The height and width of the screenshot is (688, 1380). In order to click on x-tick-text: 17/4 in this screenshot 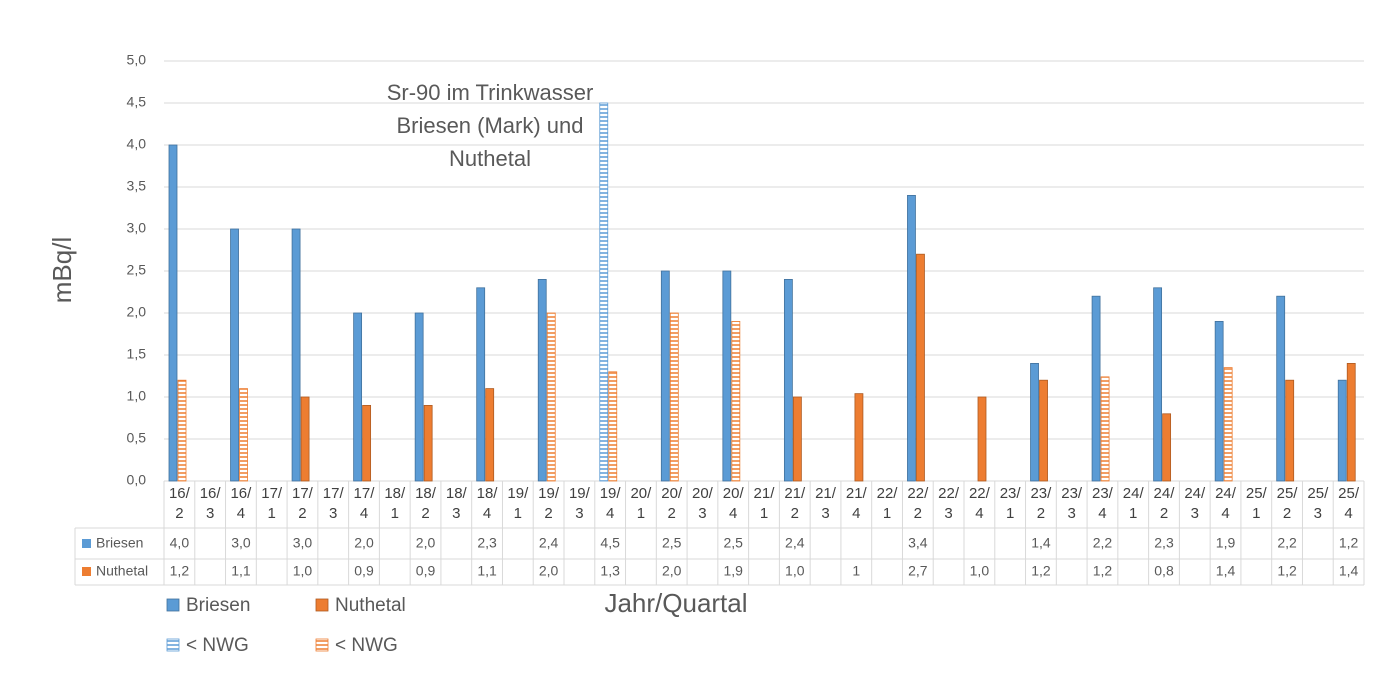, I will do `click(364, 503)`.